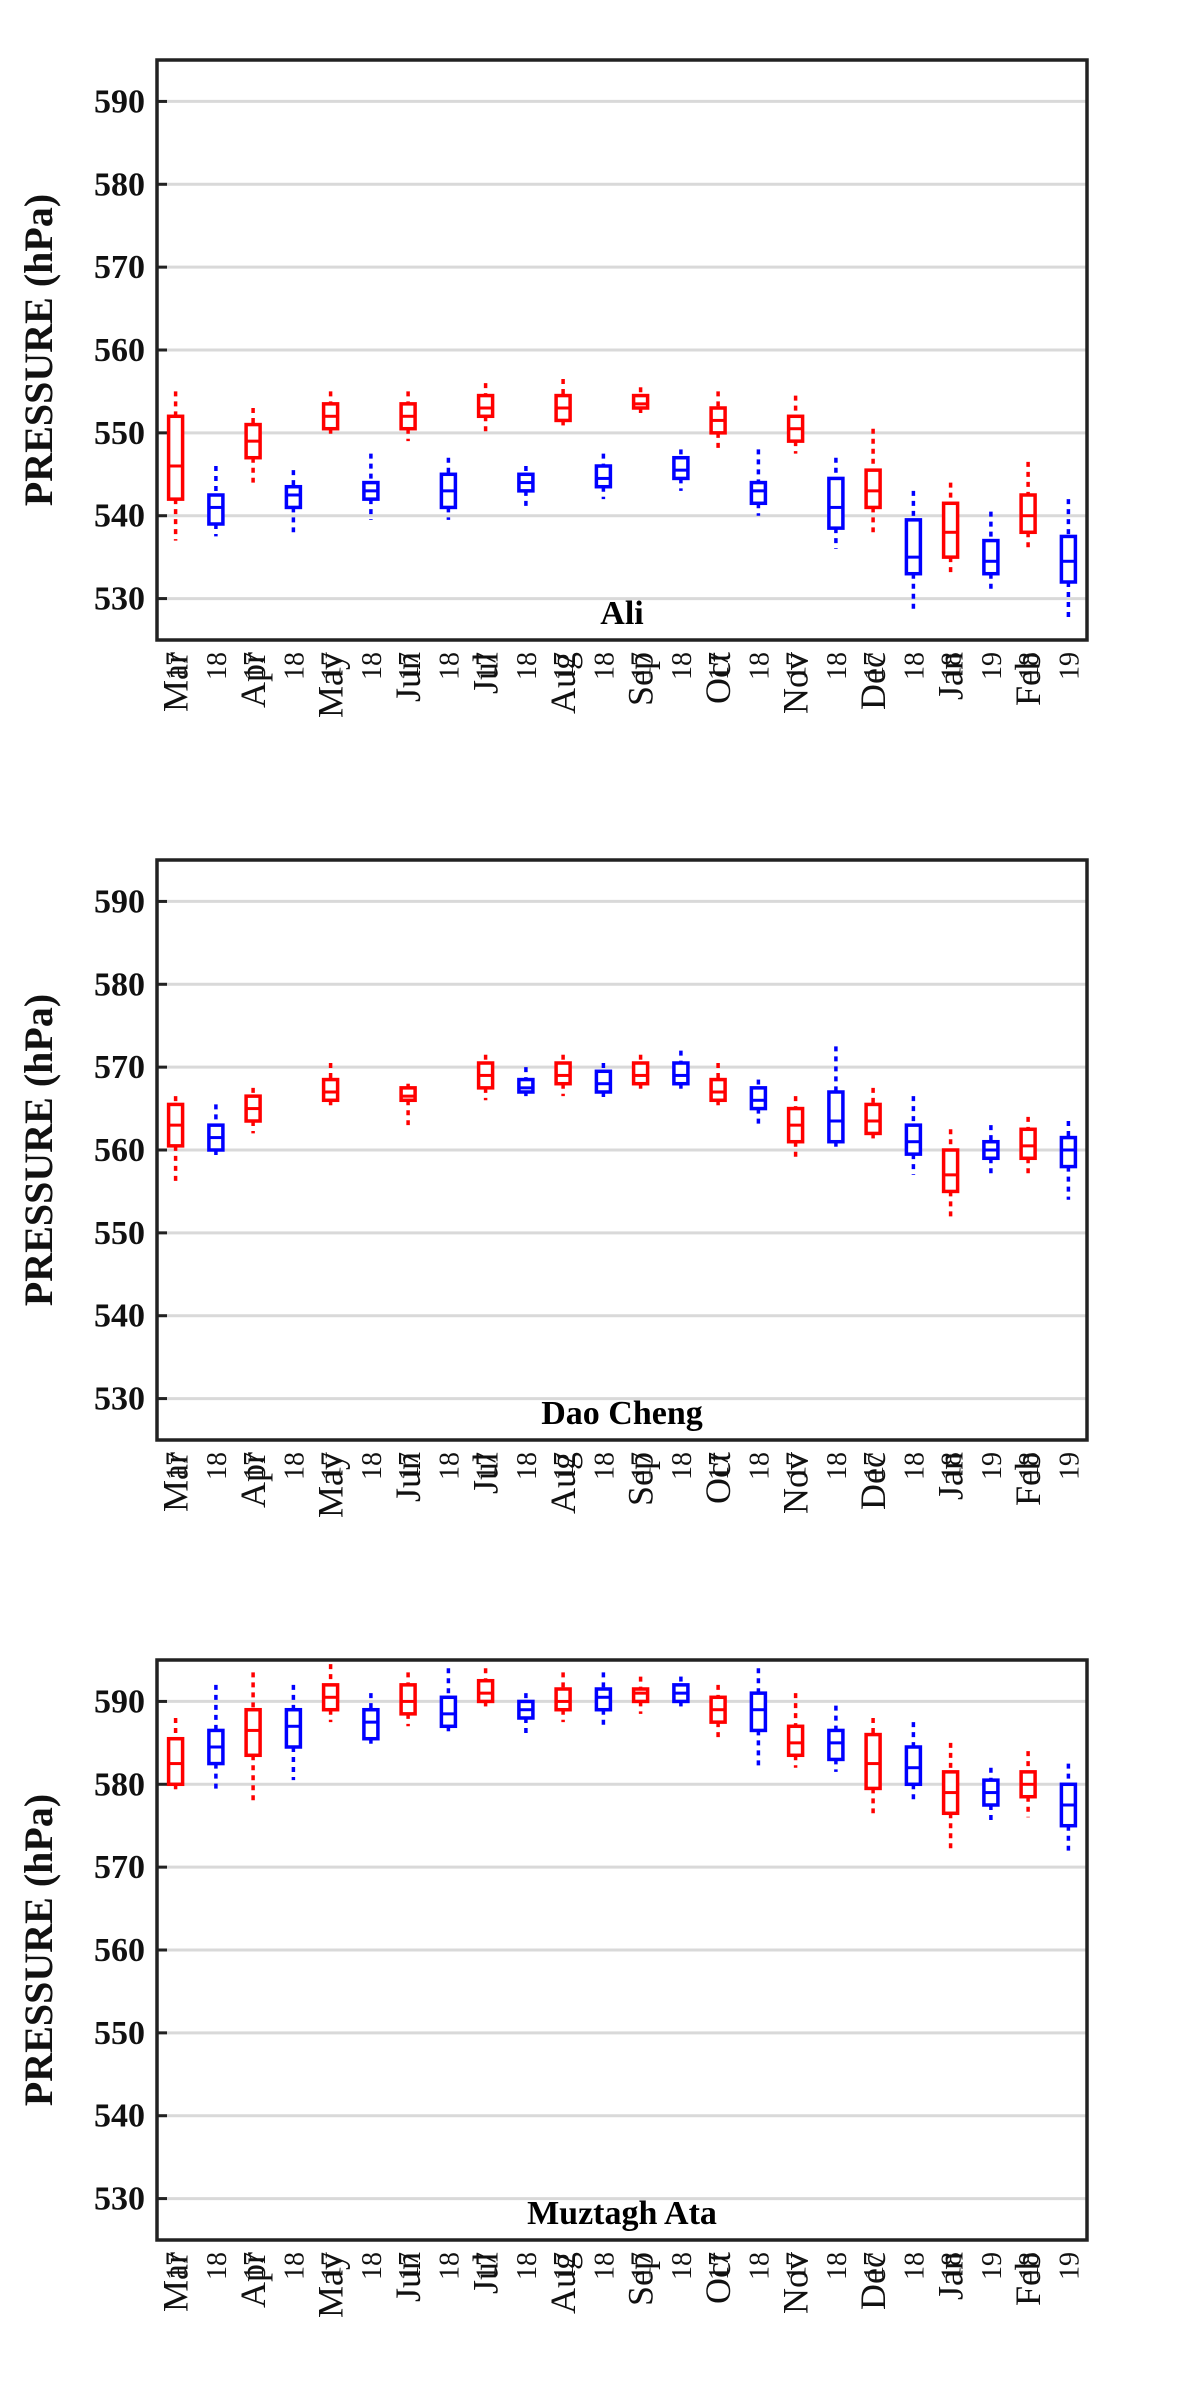 This screenshot has width=1200, height=2400. Describe the element at coordinates (119, 2116) in the screenshot. I see `y-tick-label: 540` at that location.